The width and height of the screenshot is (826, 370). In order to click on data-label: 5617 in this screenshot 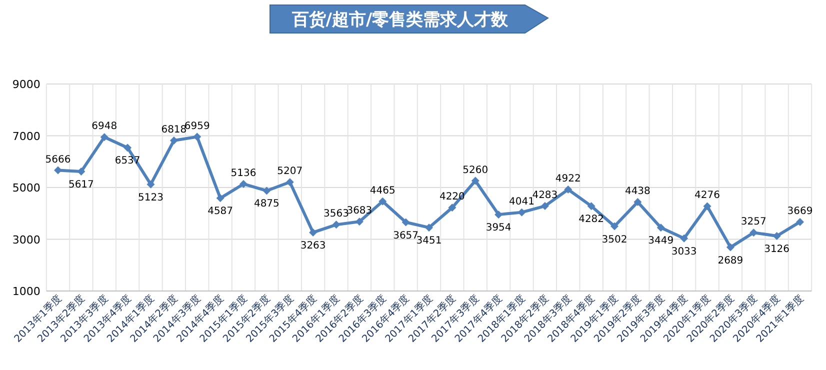, I will do `click(81, 185)`.